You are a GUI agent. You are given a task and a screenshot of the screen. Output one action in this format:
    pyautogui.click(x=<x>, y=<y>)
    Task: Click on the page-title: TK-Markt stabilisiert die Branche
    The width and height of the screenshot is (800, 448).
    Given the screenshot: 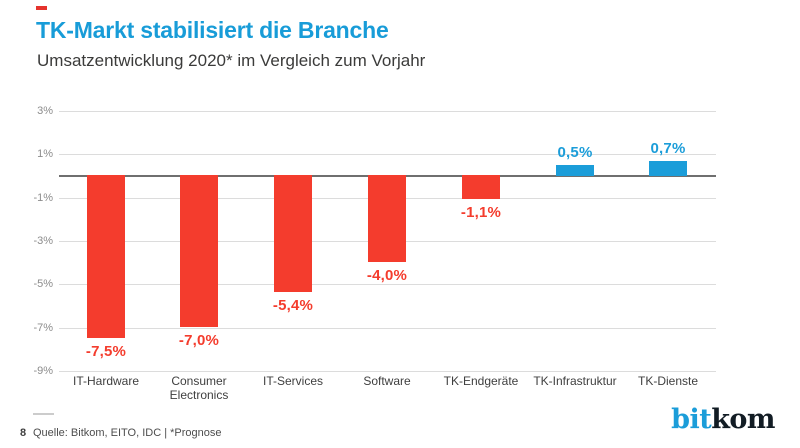 What is the action you would take?
    pyautogui.click(x=212, y=30)
    